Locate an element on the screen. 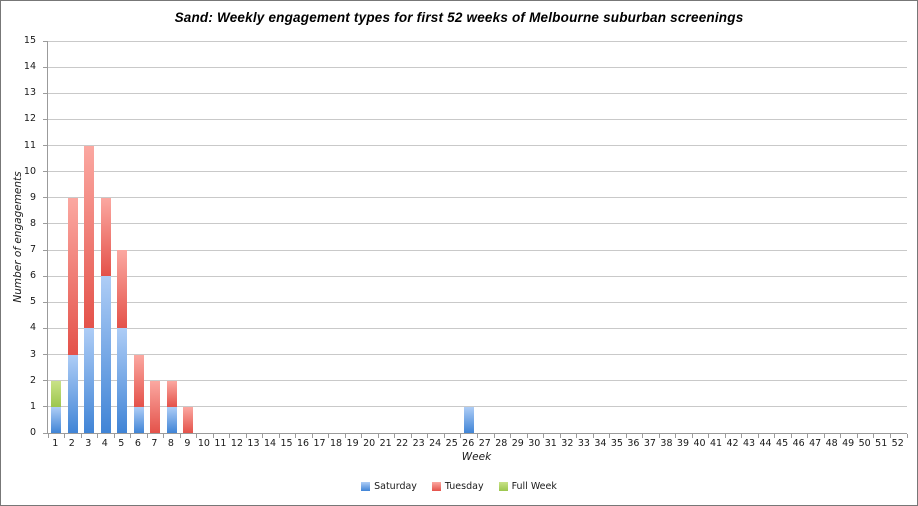  x-tick-label: 6 is located at coordinates (137, 443).